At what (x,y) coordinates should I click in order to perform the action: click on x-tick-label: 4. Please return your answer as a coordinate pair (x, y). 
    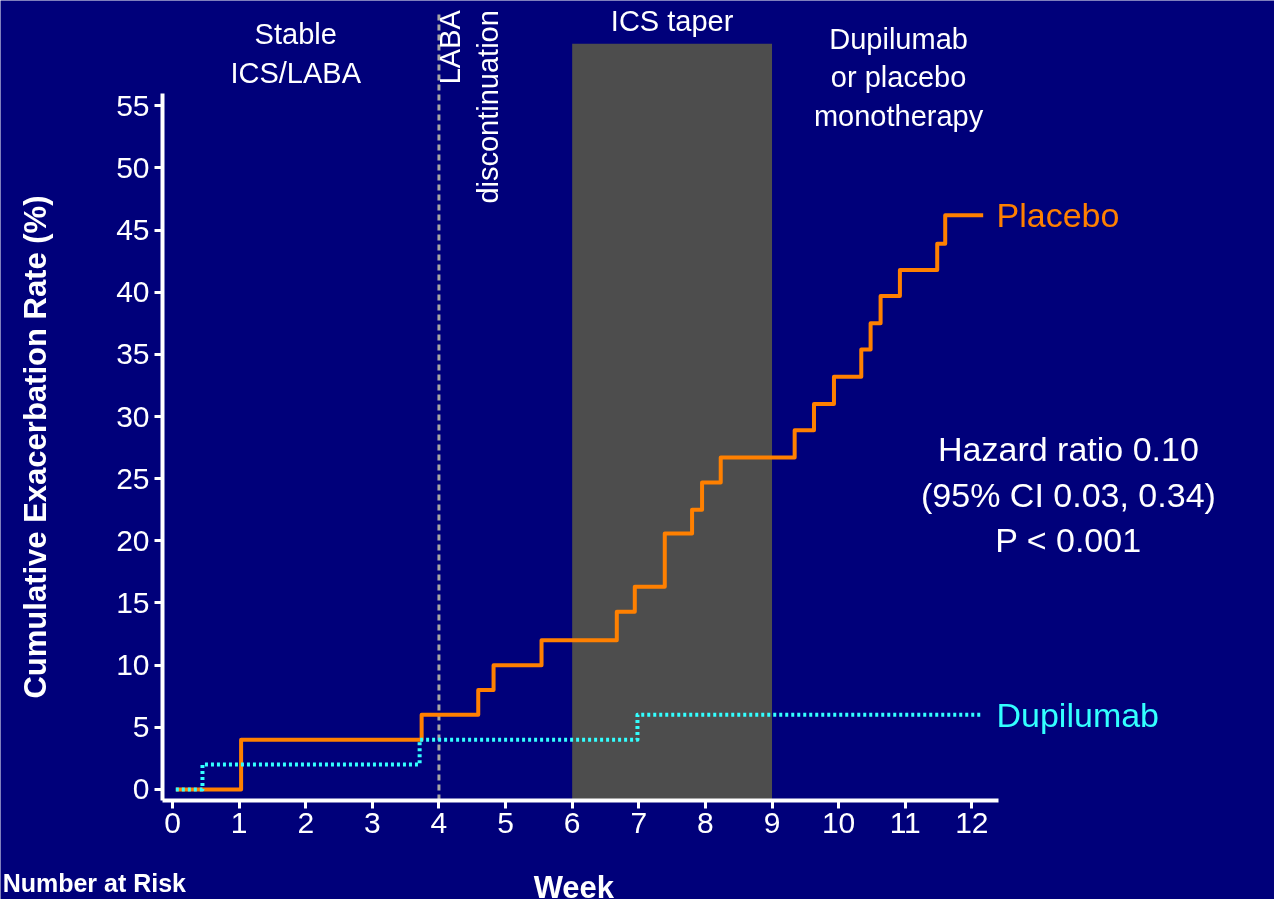
    Looking at the image, I should click on (439, 822).